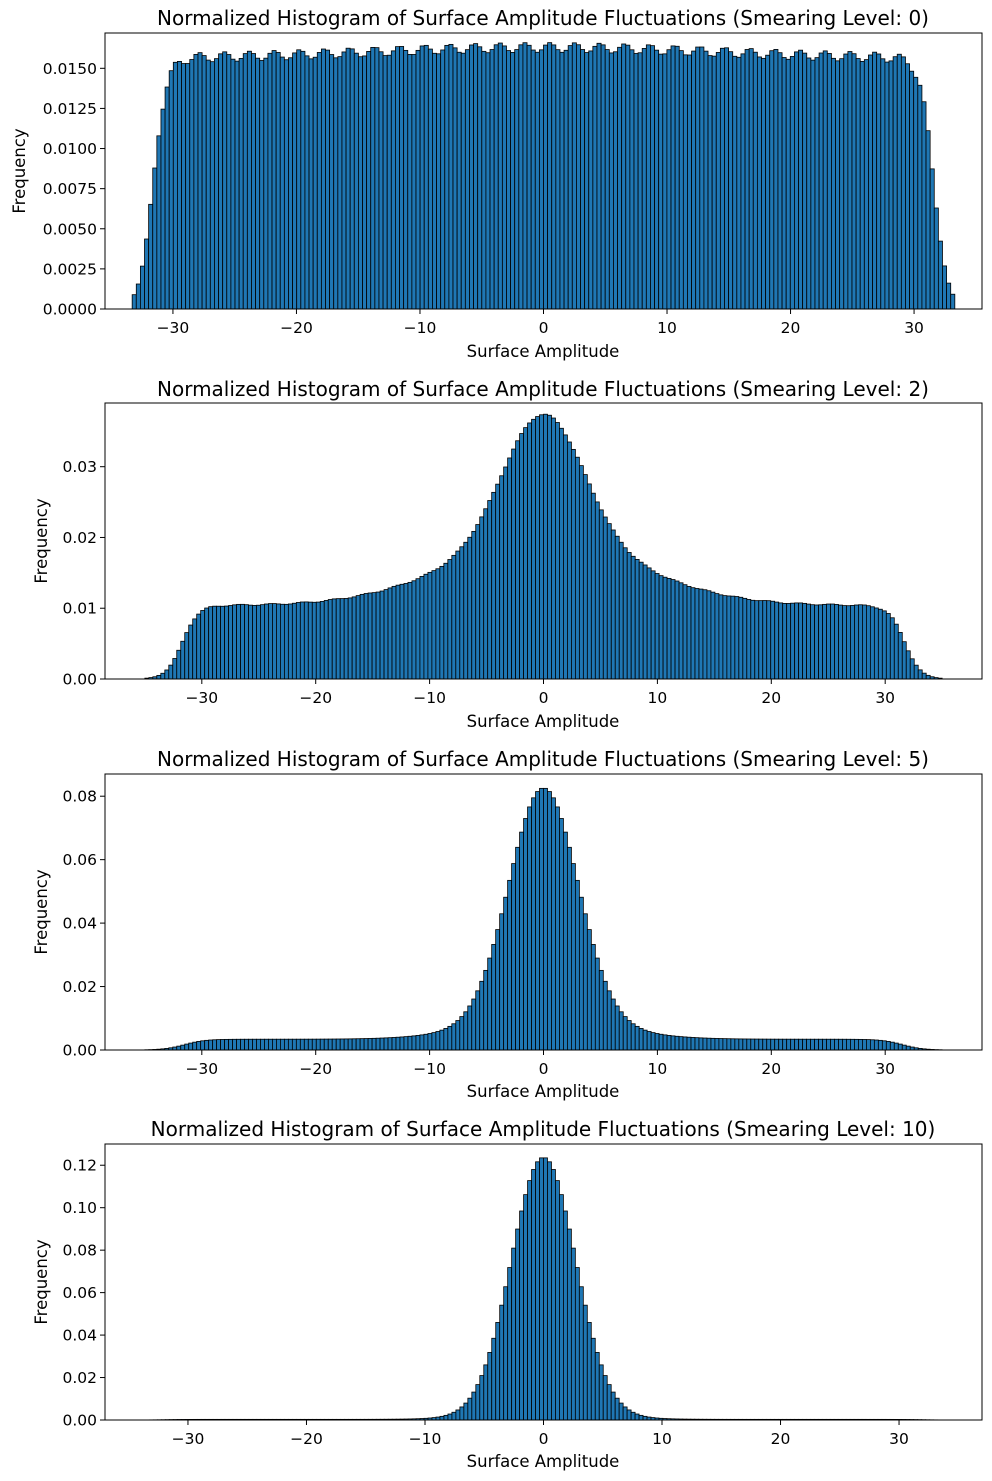 Image resolution: width=992 pixels, height=1481 pixels. I want to click on x-tick-label: −10, so click(420, 328).